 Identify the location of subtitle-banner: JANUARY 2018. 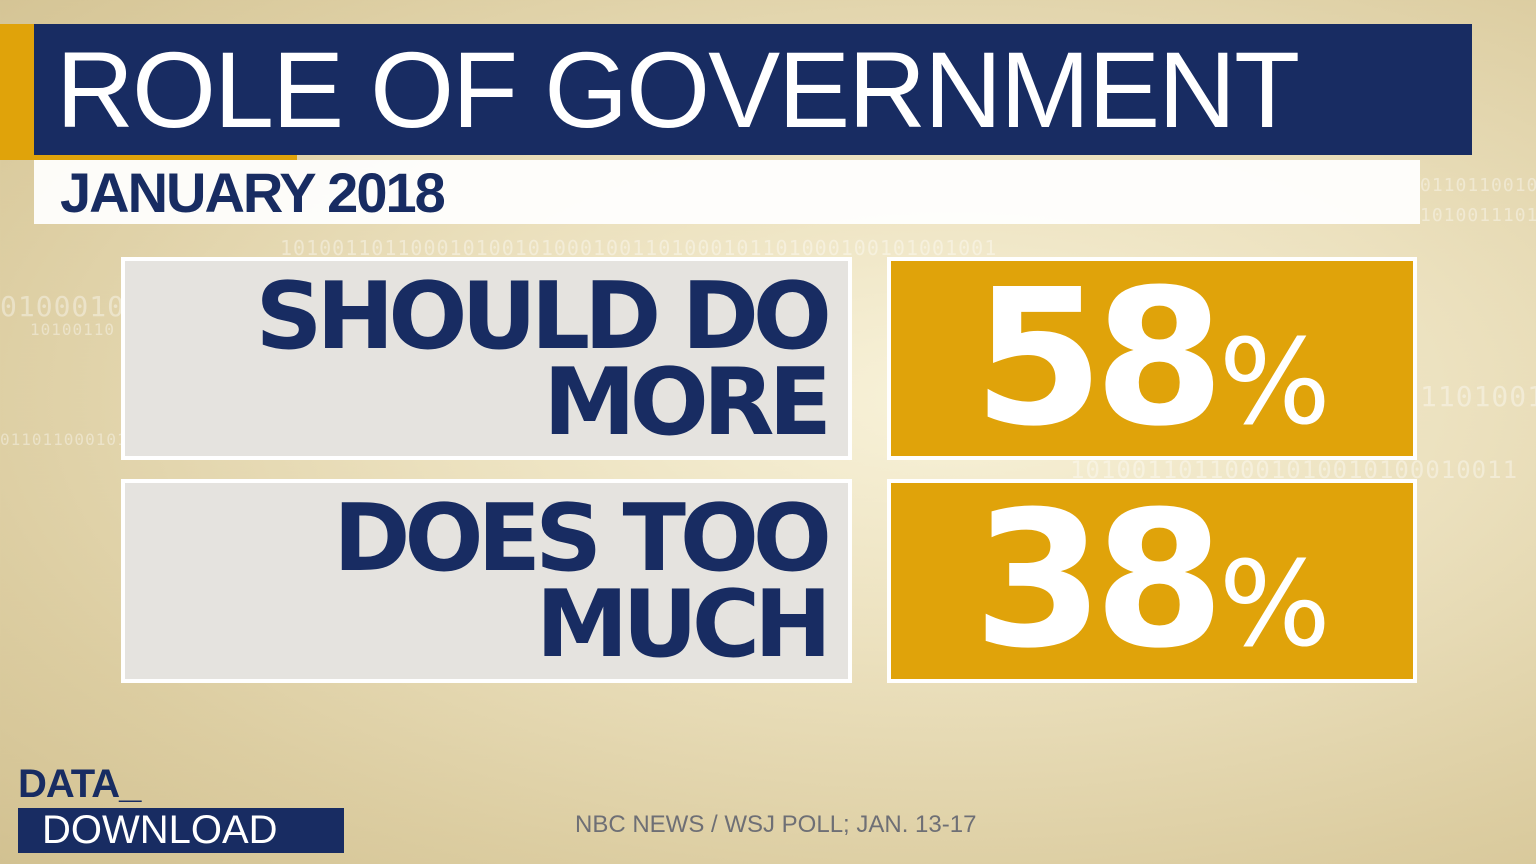
(727, 192).